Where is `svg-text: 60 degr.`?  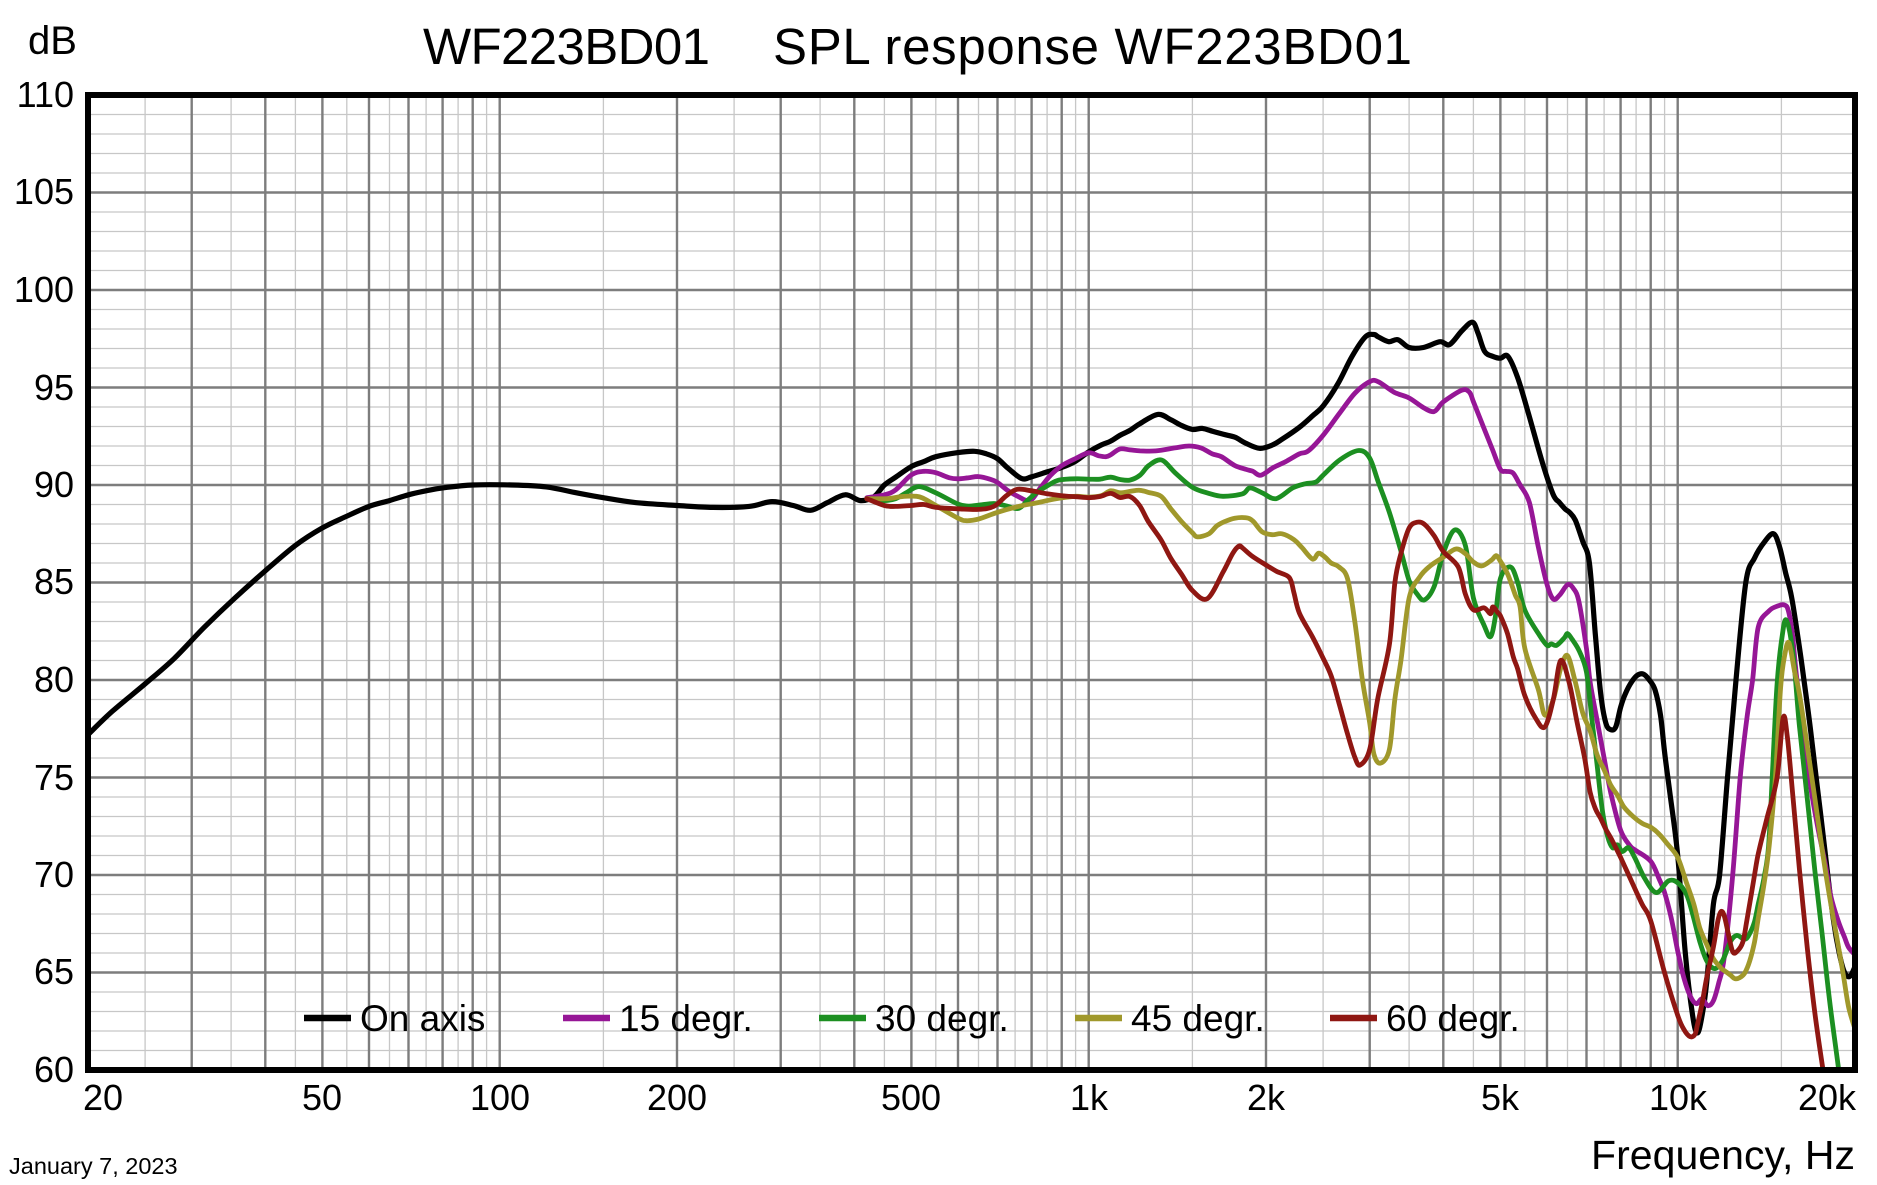 svg-text: 60 degr. is located at coordinates (1453, 1018).